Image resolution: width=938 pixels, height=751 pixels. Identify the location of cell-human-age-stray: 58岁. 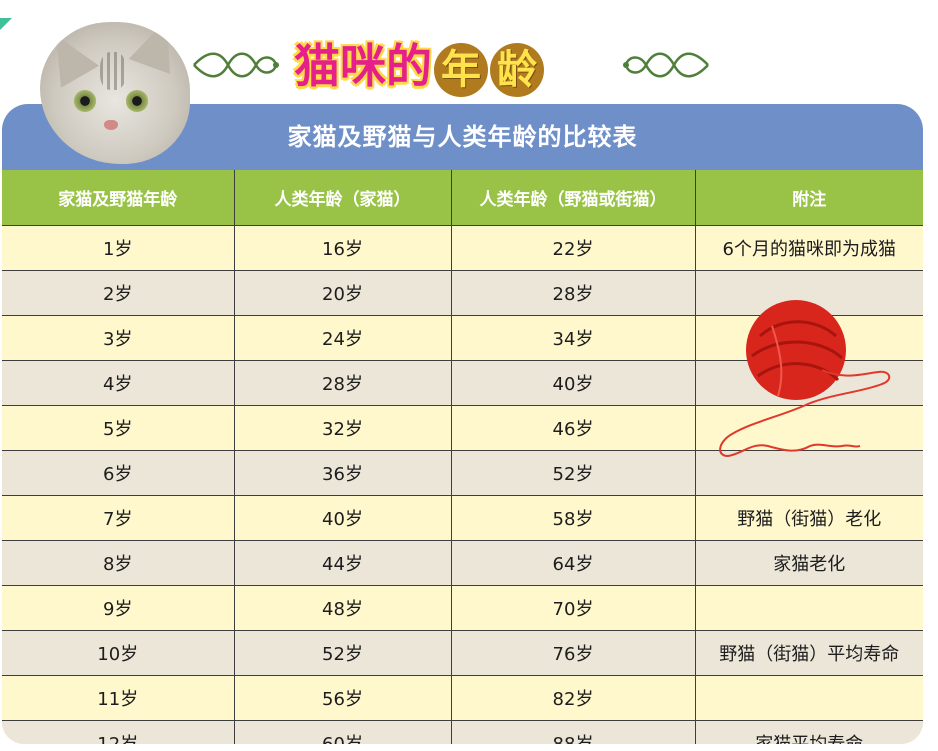
(573, 518).